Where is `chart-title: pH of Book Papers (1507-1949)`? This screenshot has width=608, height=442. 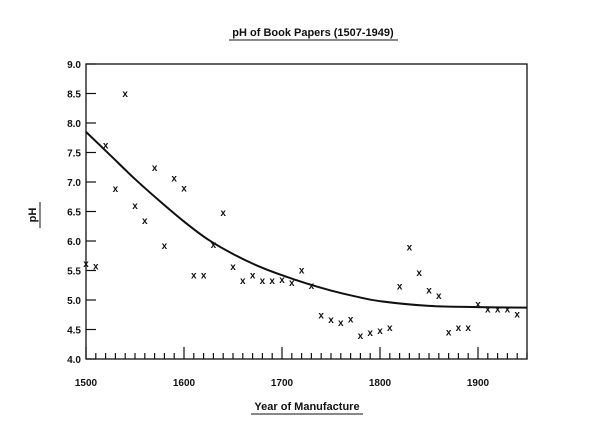
chart-title: pH of Book Papers (1507-1949) is located at coordinates (313, 33).